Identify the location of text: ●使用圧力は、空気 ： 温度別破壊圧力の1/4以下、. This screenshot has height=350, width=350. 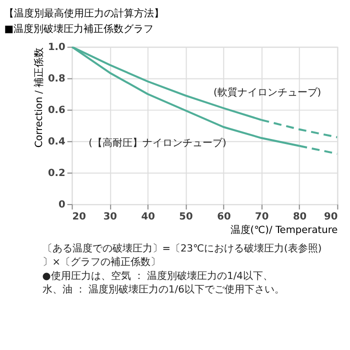
(157, 276).